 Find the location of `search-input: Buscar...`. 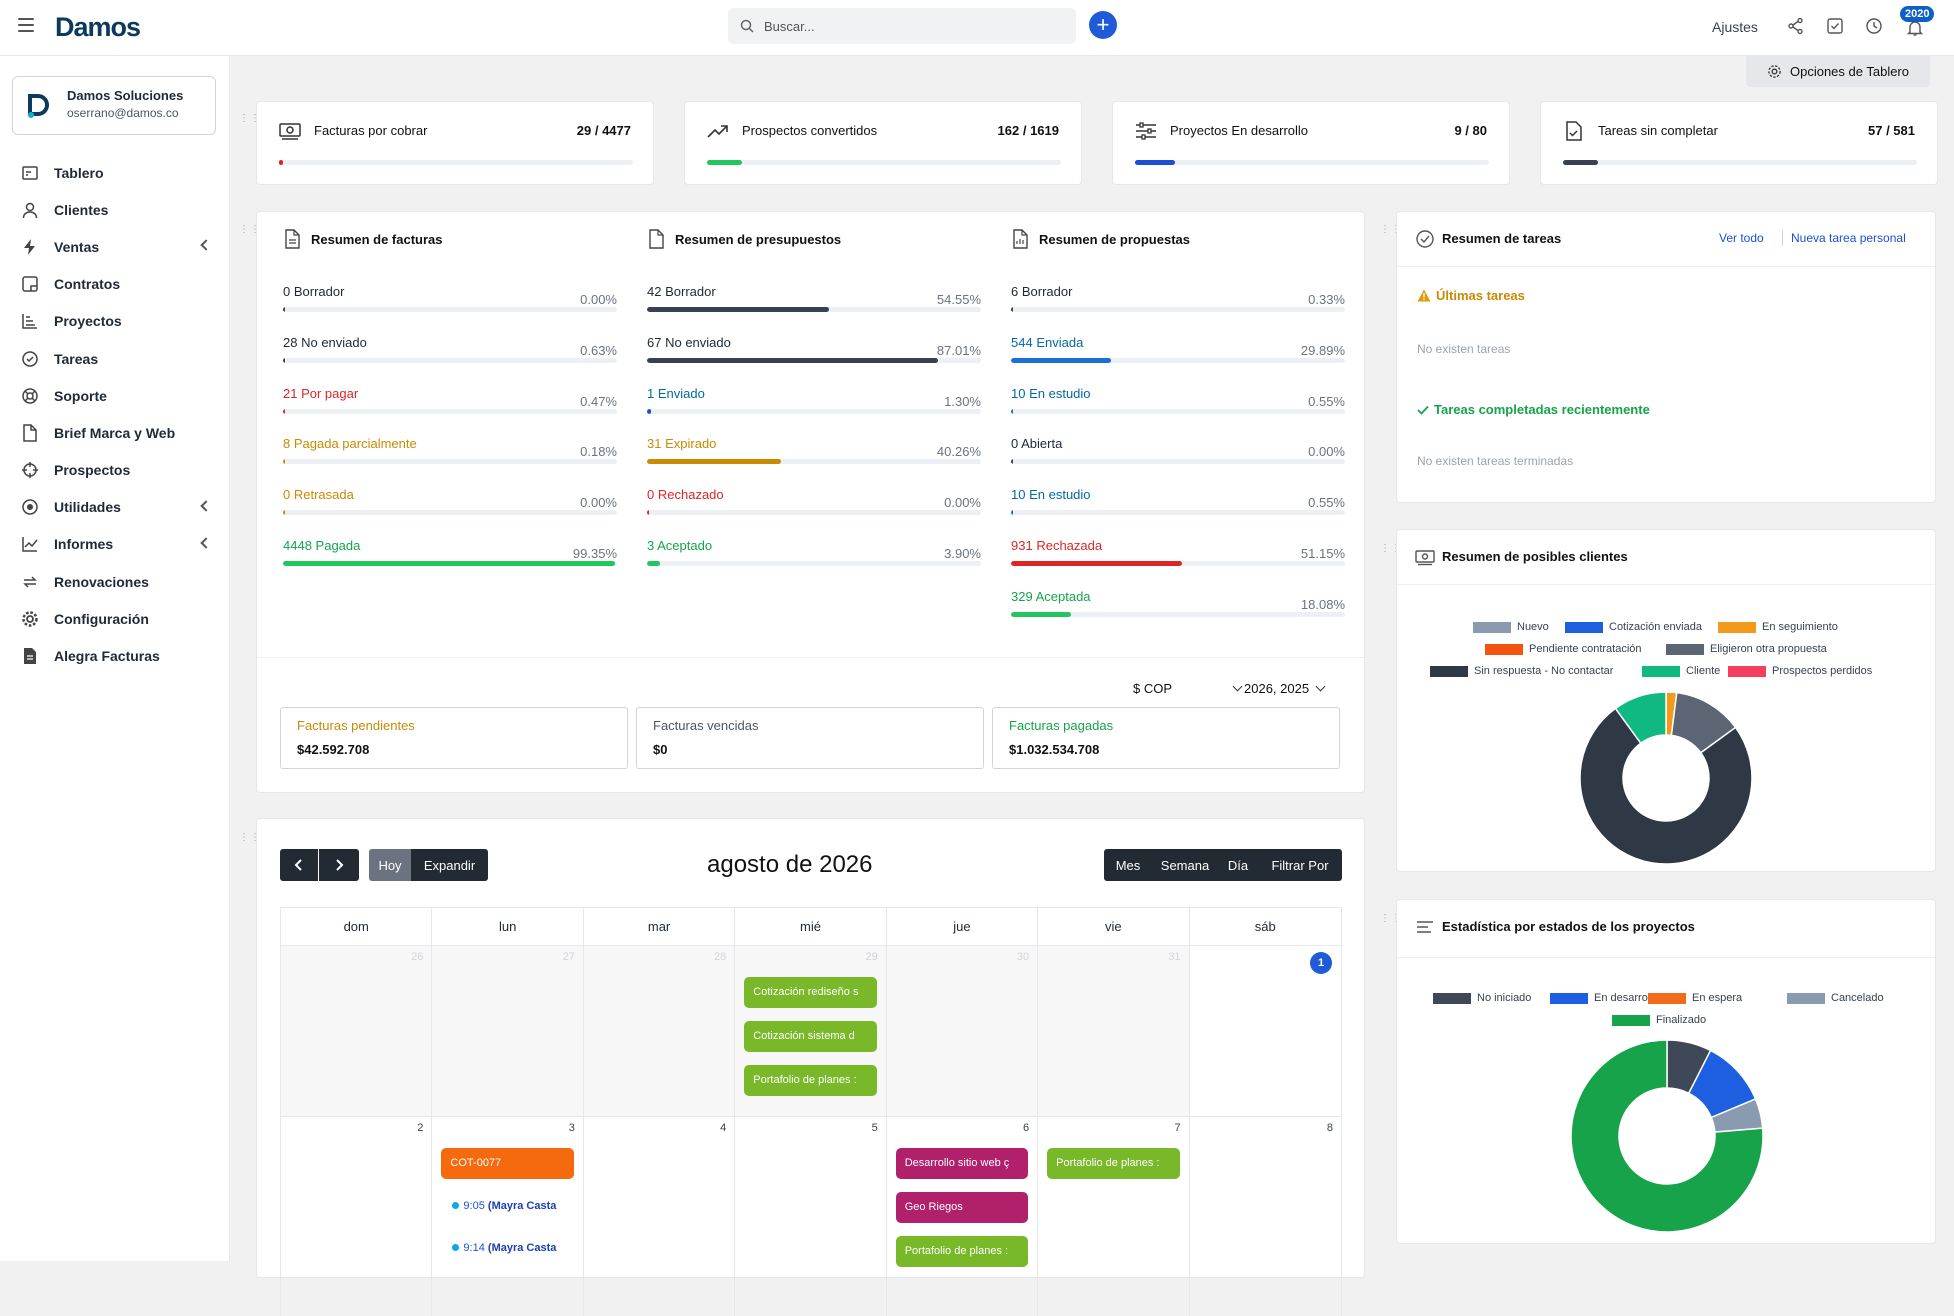

search-input: Buscar... is located at coordinates (902, 26).